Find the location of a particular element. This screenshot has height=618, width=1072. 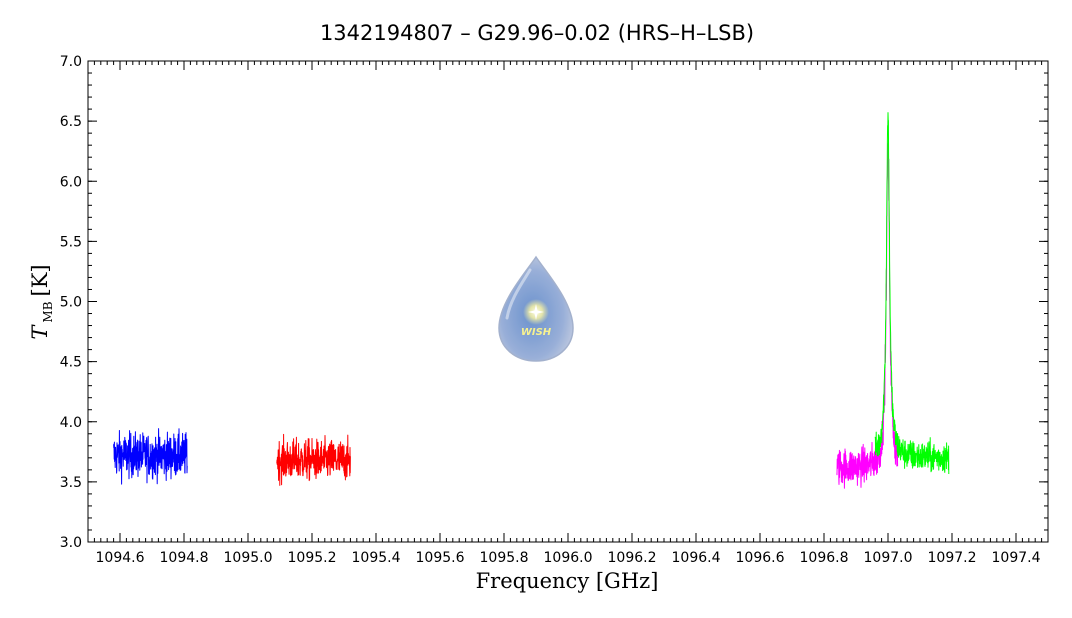

y-tick-label: 4.5 is located at coordinates (71, 363).